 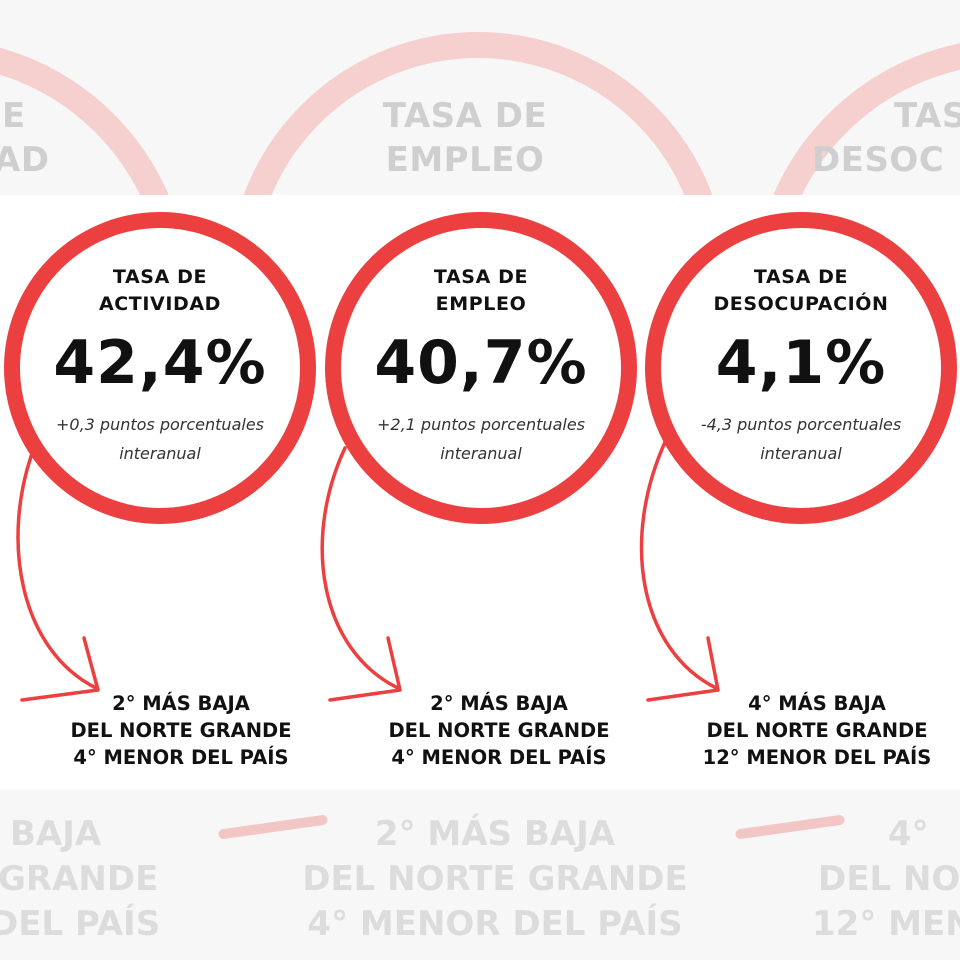 I want to click on indicator-note: -4,3 puntos porcentuales interanual, so click(x=801, y=439).